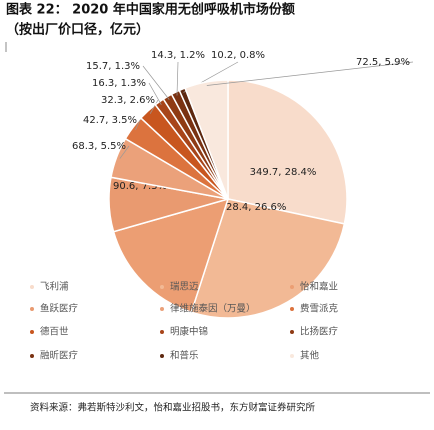  Describe the element at coordinates (150, 10) in the screenshot. I see `chart-title: 图表 22： 2020 年中国家用无创呼吸机市场份额` at that location.